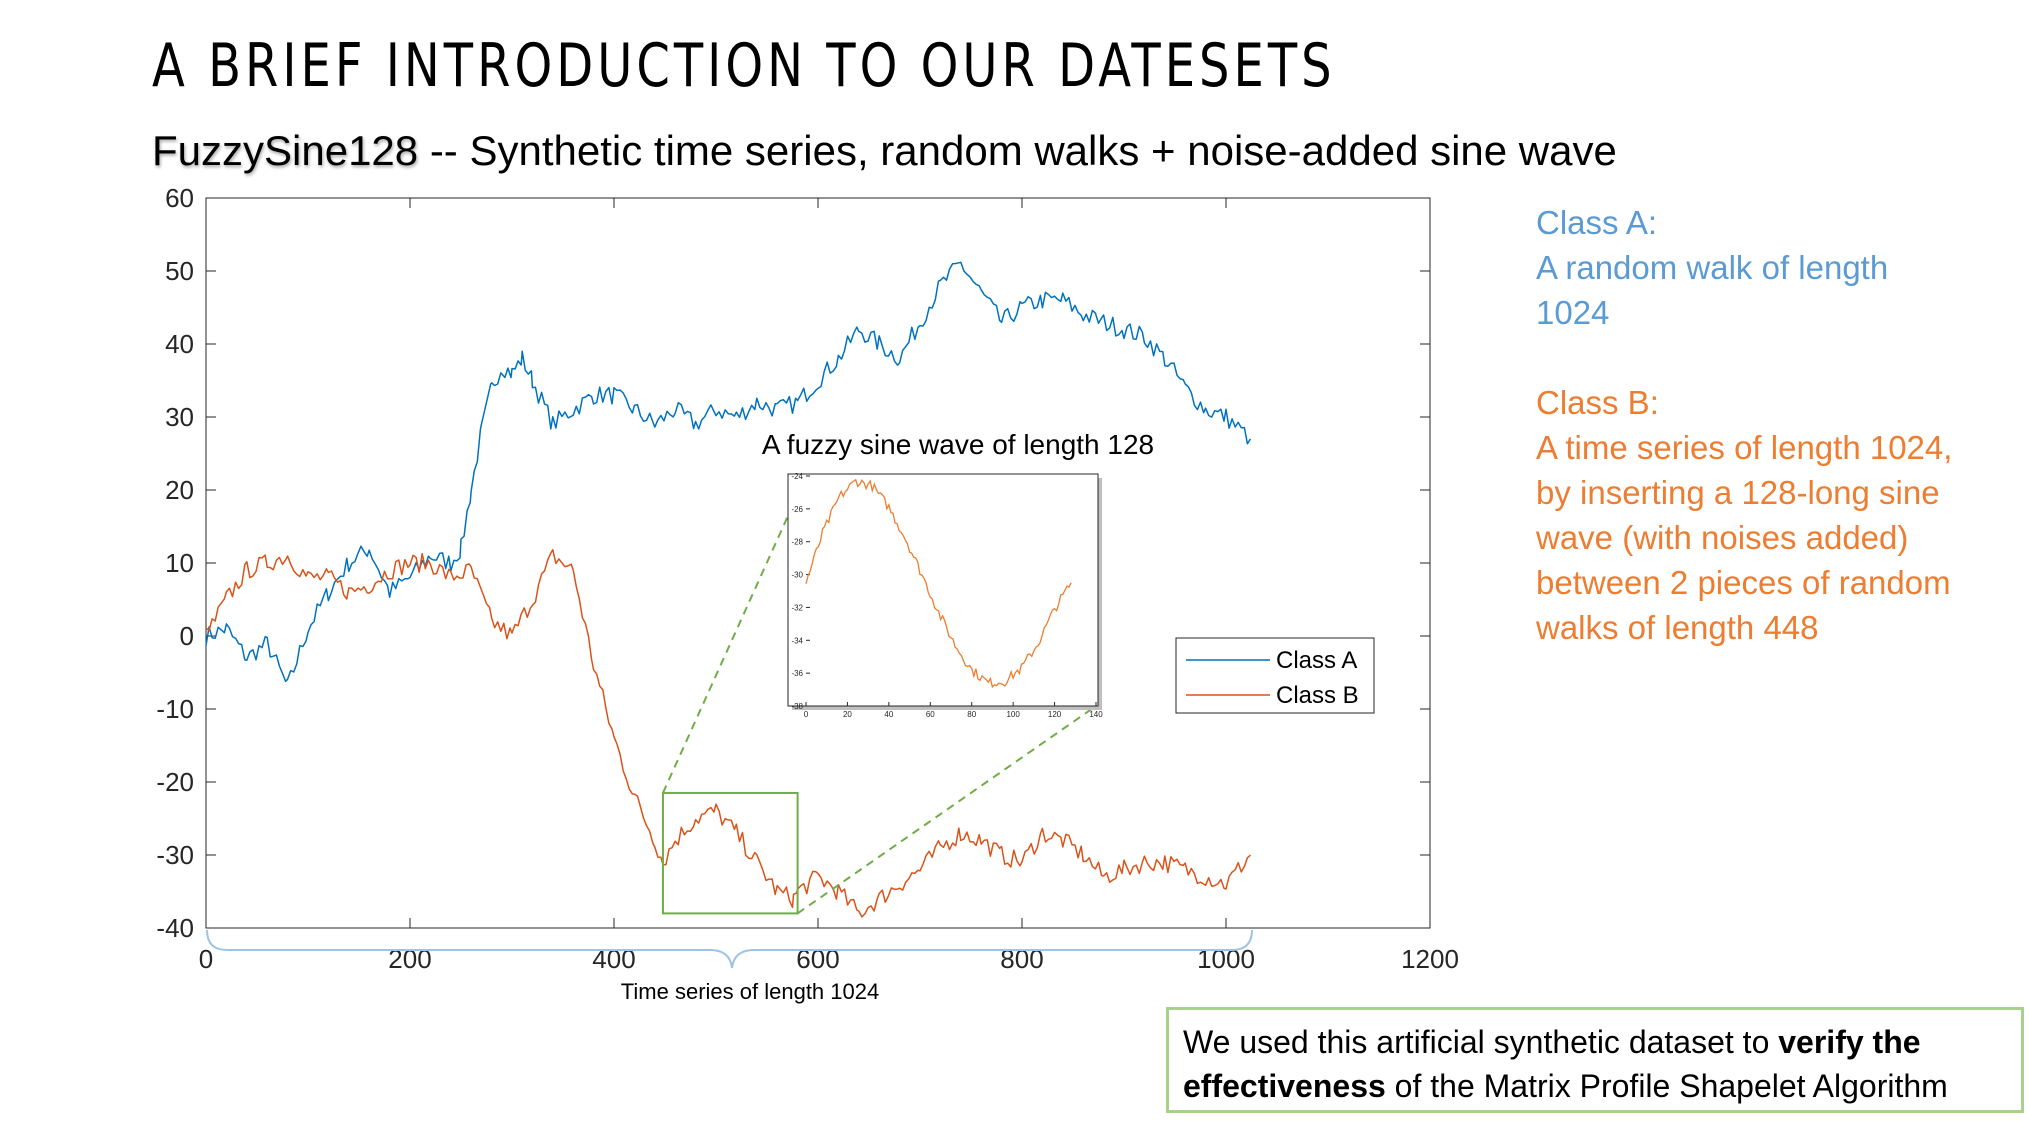 Image resolution: width=2029 pixels, height=1128 pixels. Describe the element at coordinates (179, 271) in the screenshot. I see `y-tick-label: 50` at that location.